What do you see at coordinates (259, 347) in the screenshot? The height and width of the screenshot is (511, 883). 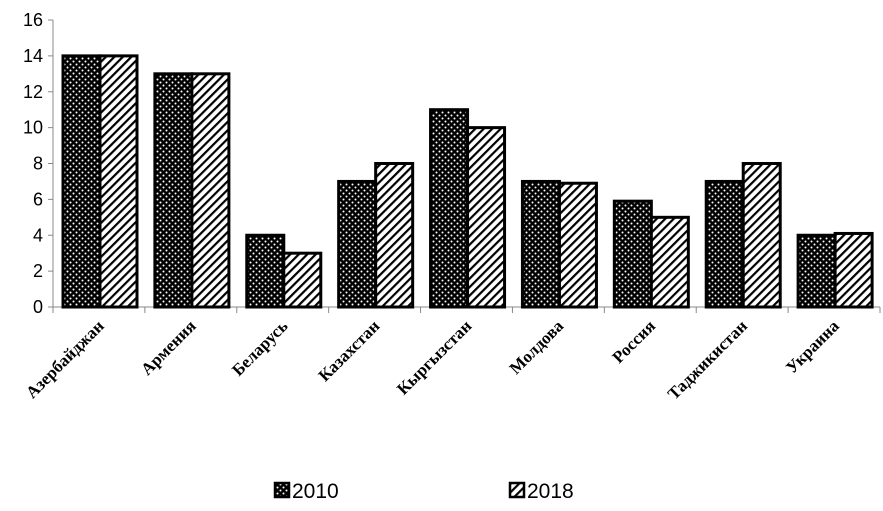 I see `x-tick-label: Беларусь` at bounding box center [259, 347].